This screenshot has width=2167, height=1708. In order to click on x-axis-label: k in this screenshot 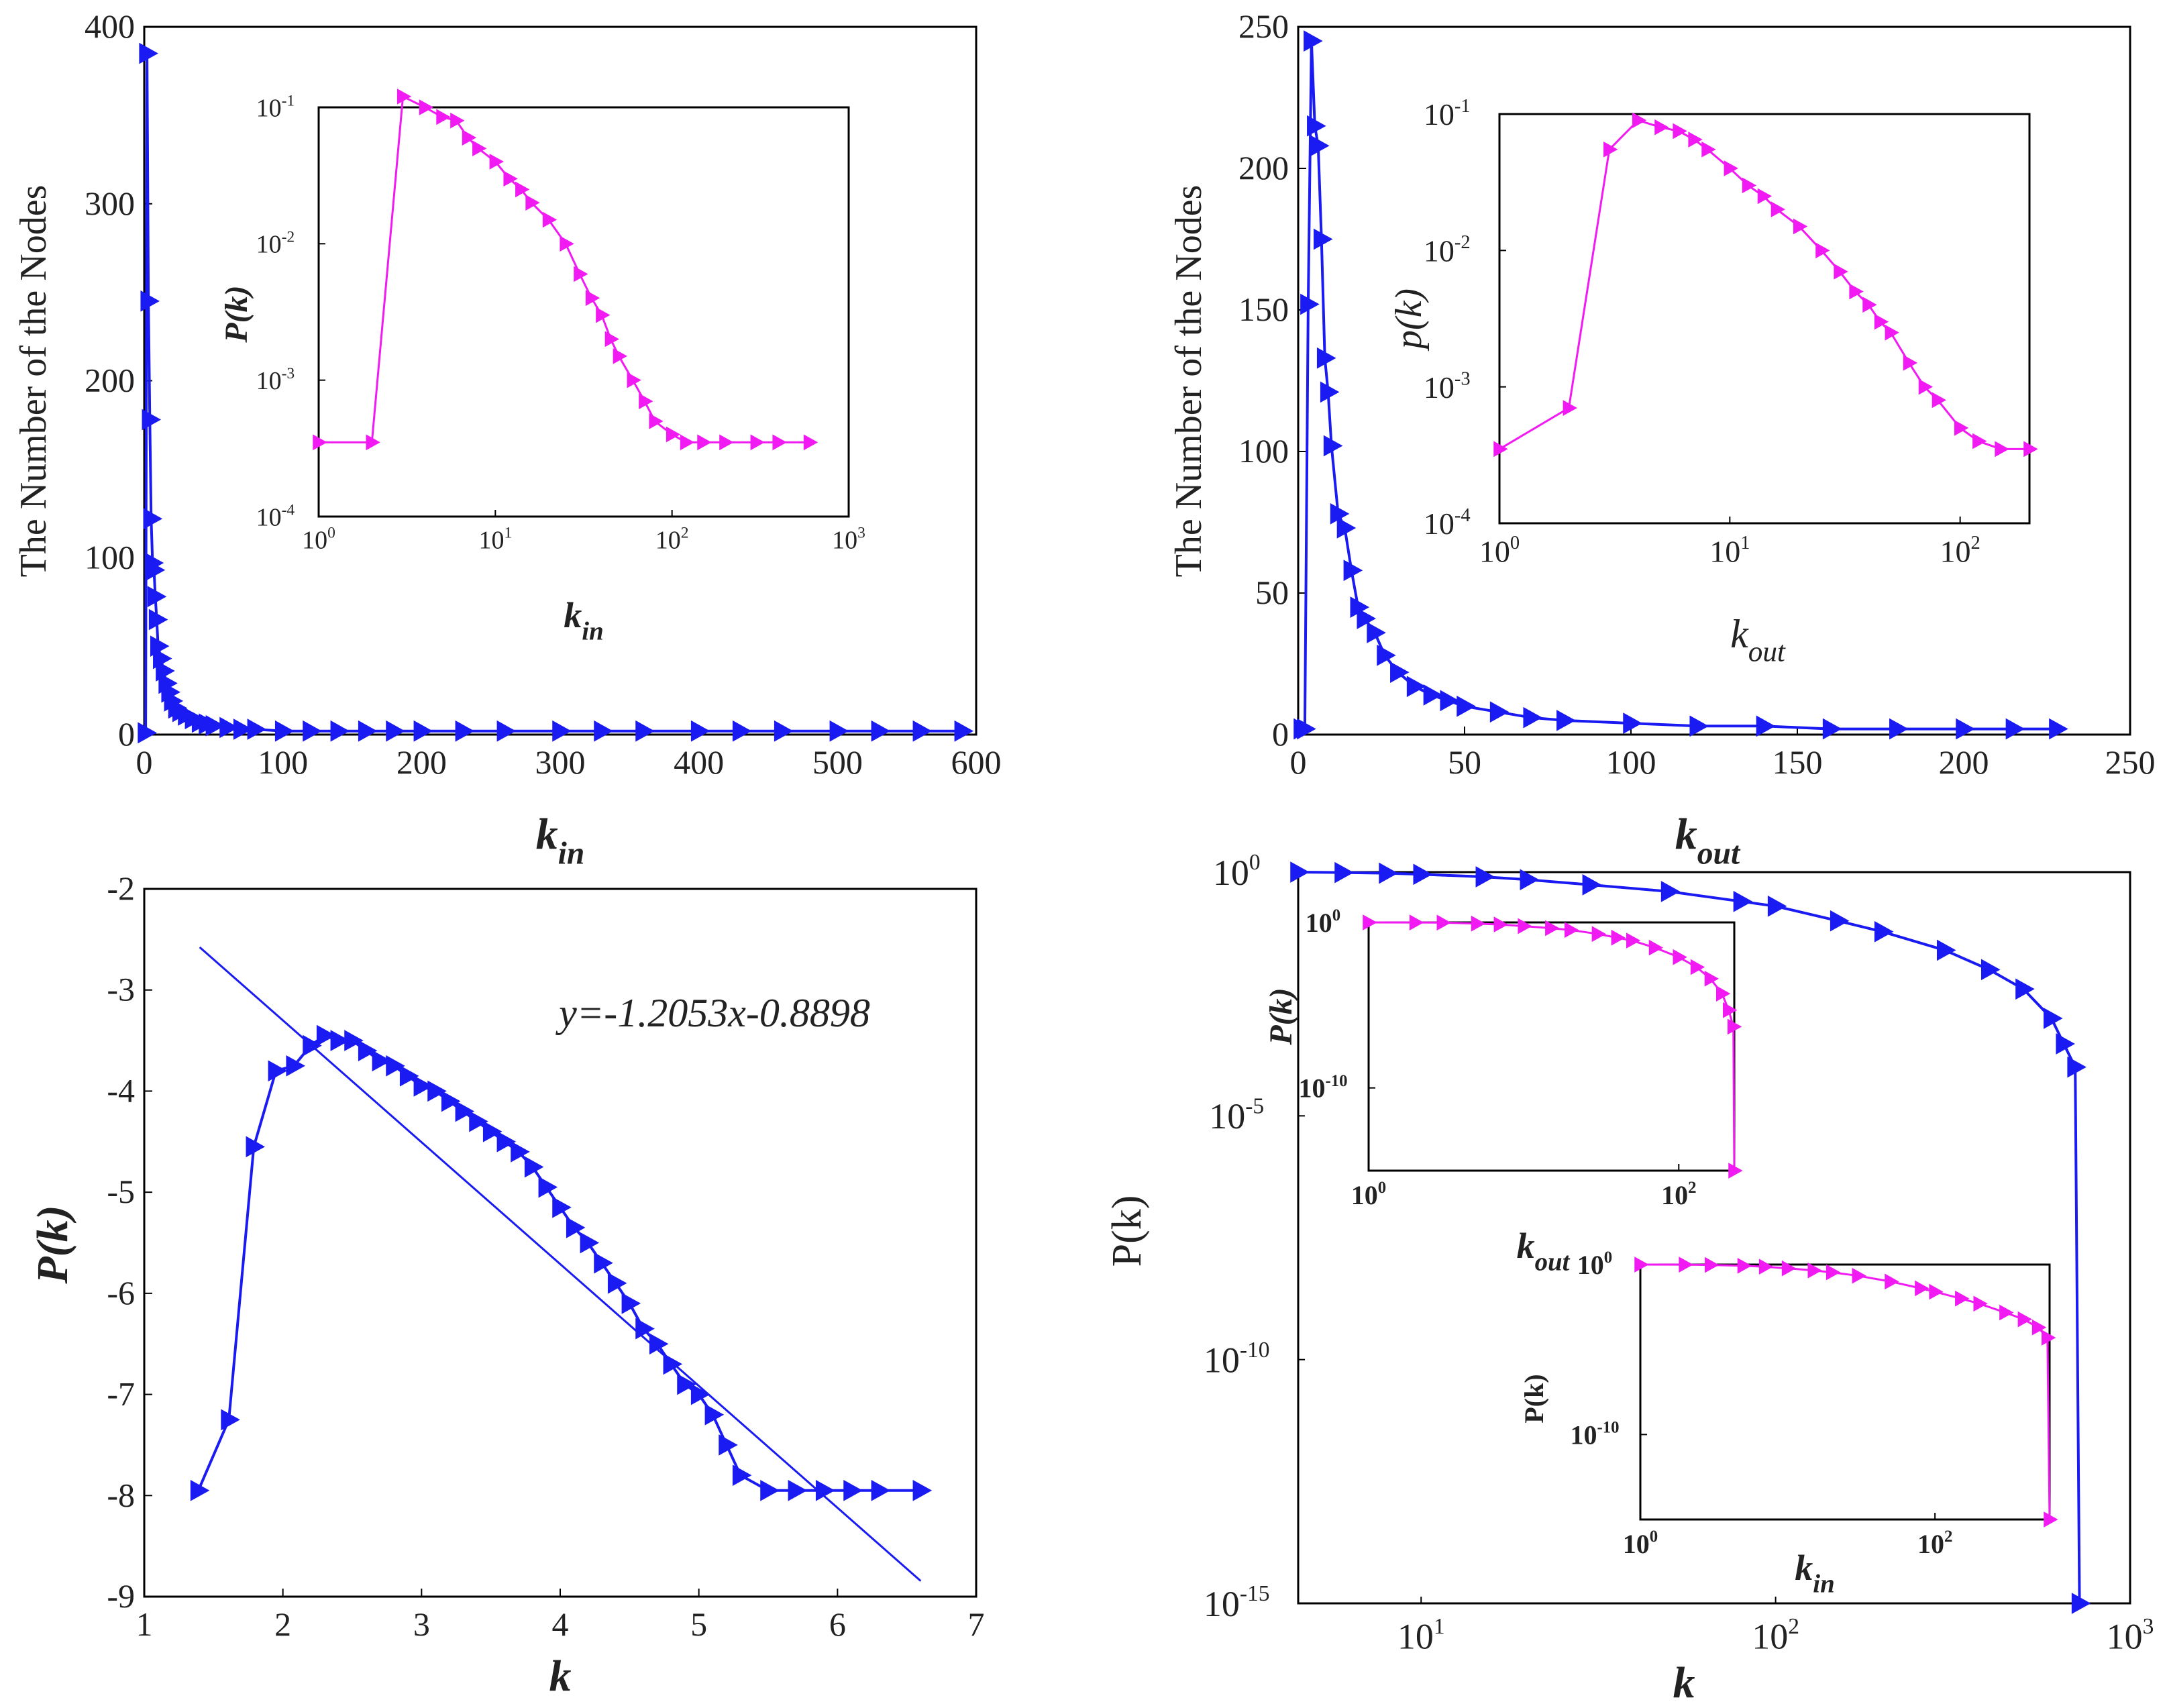, I will do `click(560, 1677)`.